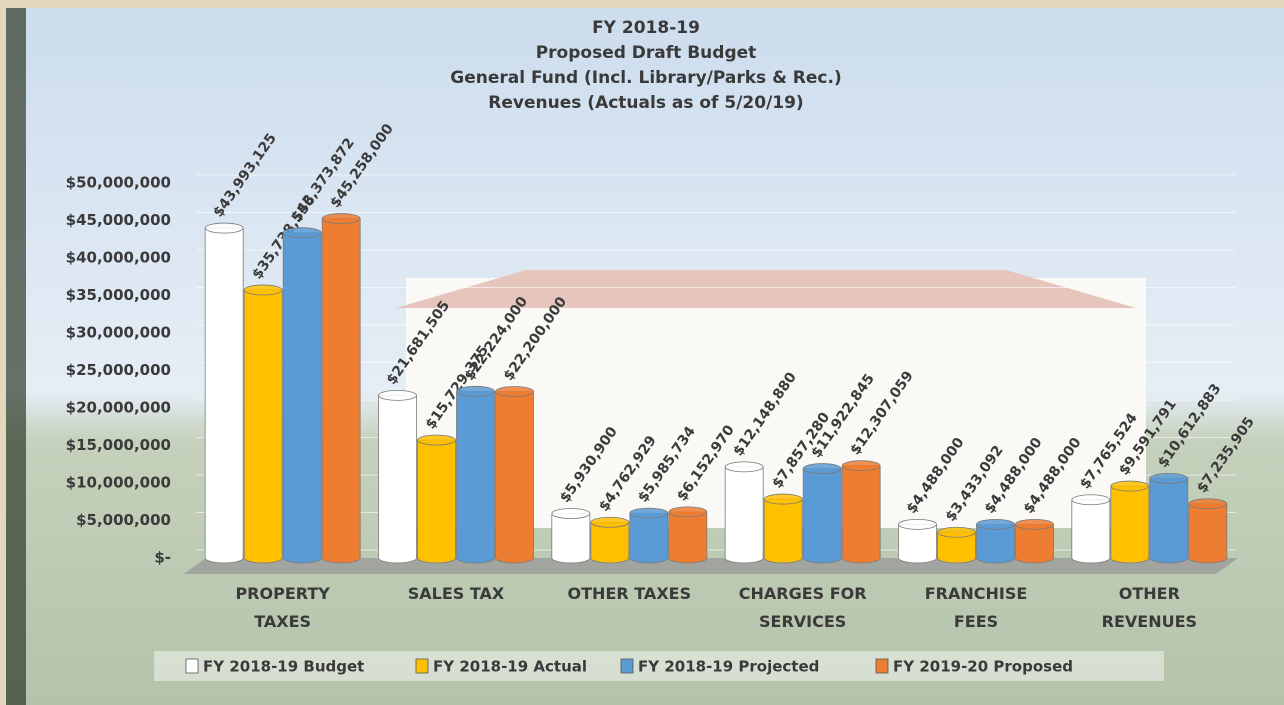  I want to click on chart-title: Proposed Draft Budget, so click(646, 53).